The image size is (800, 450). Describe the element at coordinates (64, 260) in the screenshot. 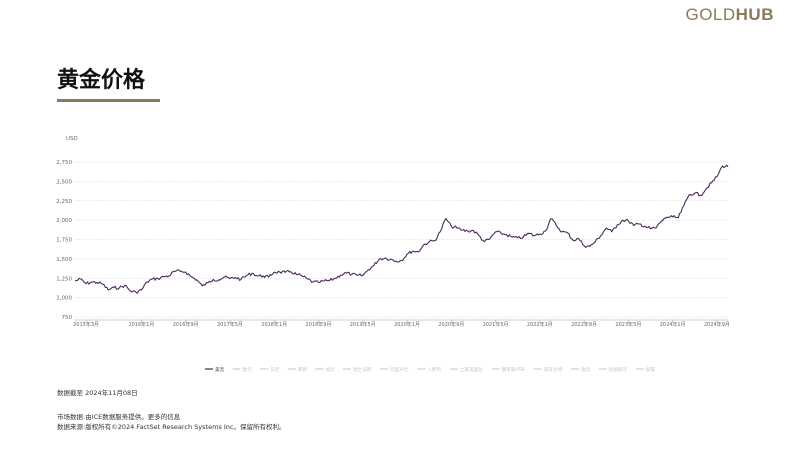

I see `y-tick-label: 1,500` at that location.